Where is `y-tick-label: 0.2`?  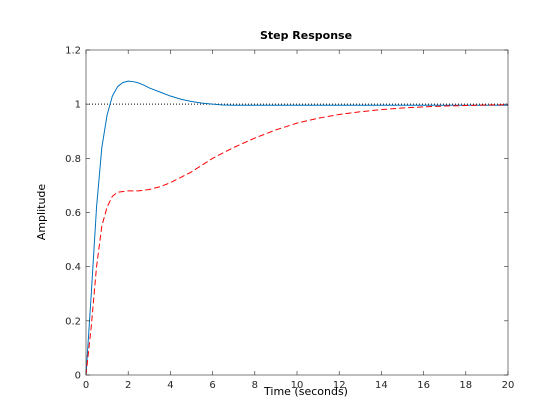
y-tick-label: 0.2 is located at coordinates (73, 321).